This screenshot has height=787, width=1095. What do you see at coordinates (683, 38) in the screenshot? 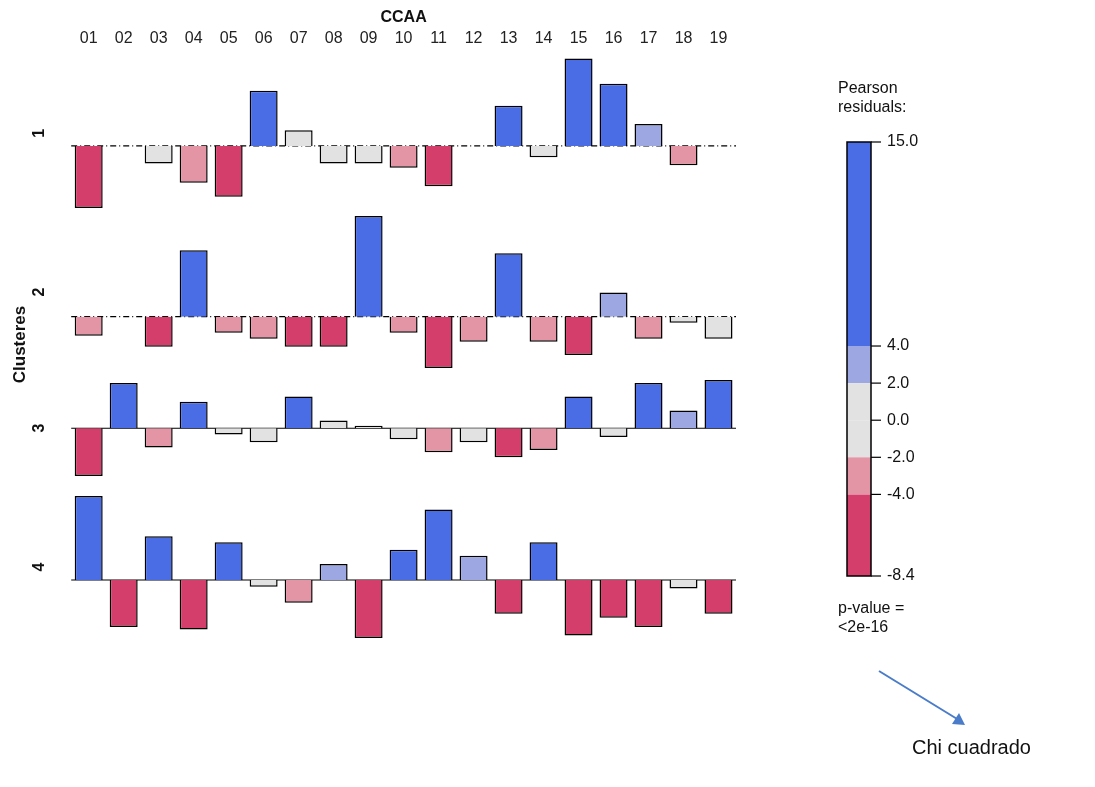
I see `x-tick-label: 18` at bounding box center [683, 38].